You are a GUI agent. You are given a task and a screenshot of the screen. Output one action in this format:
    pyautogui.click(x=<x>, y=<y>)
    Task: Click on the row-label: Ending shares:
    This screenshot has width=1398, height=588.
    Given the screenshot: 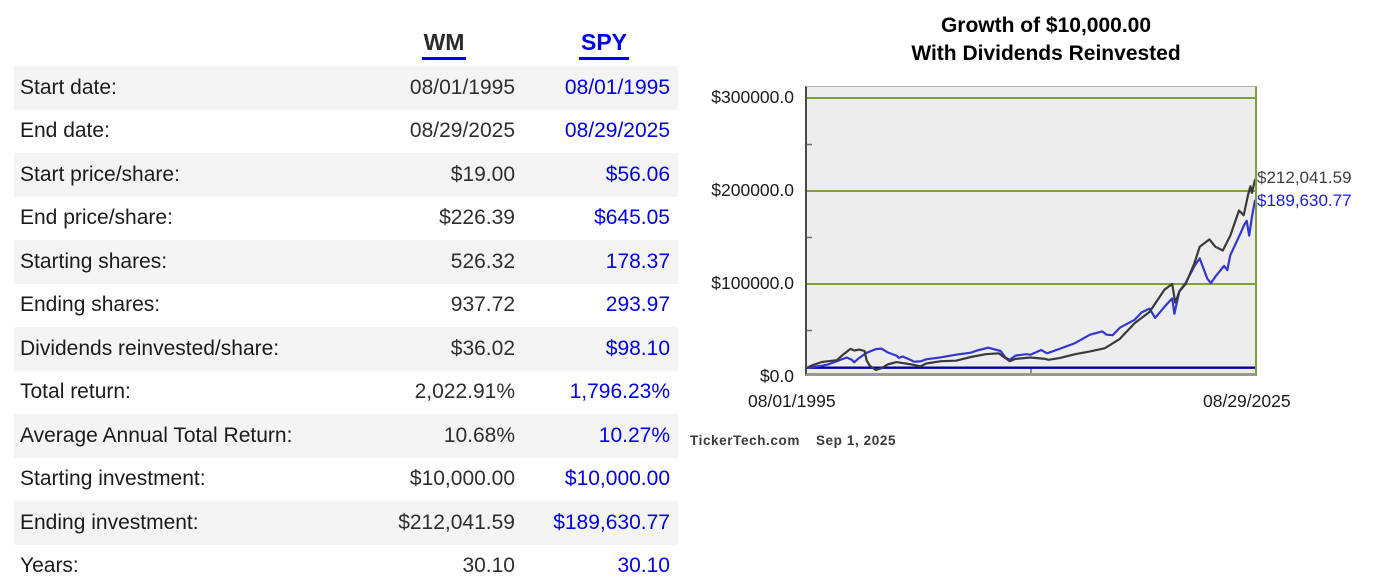 What is the action you would take?
    pyautogui.click(x=90, y=305)
    